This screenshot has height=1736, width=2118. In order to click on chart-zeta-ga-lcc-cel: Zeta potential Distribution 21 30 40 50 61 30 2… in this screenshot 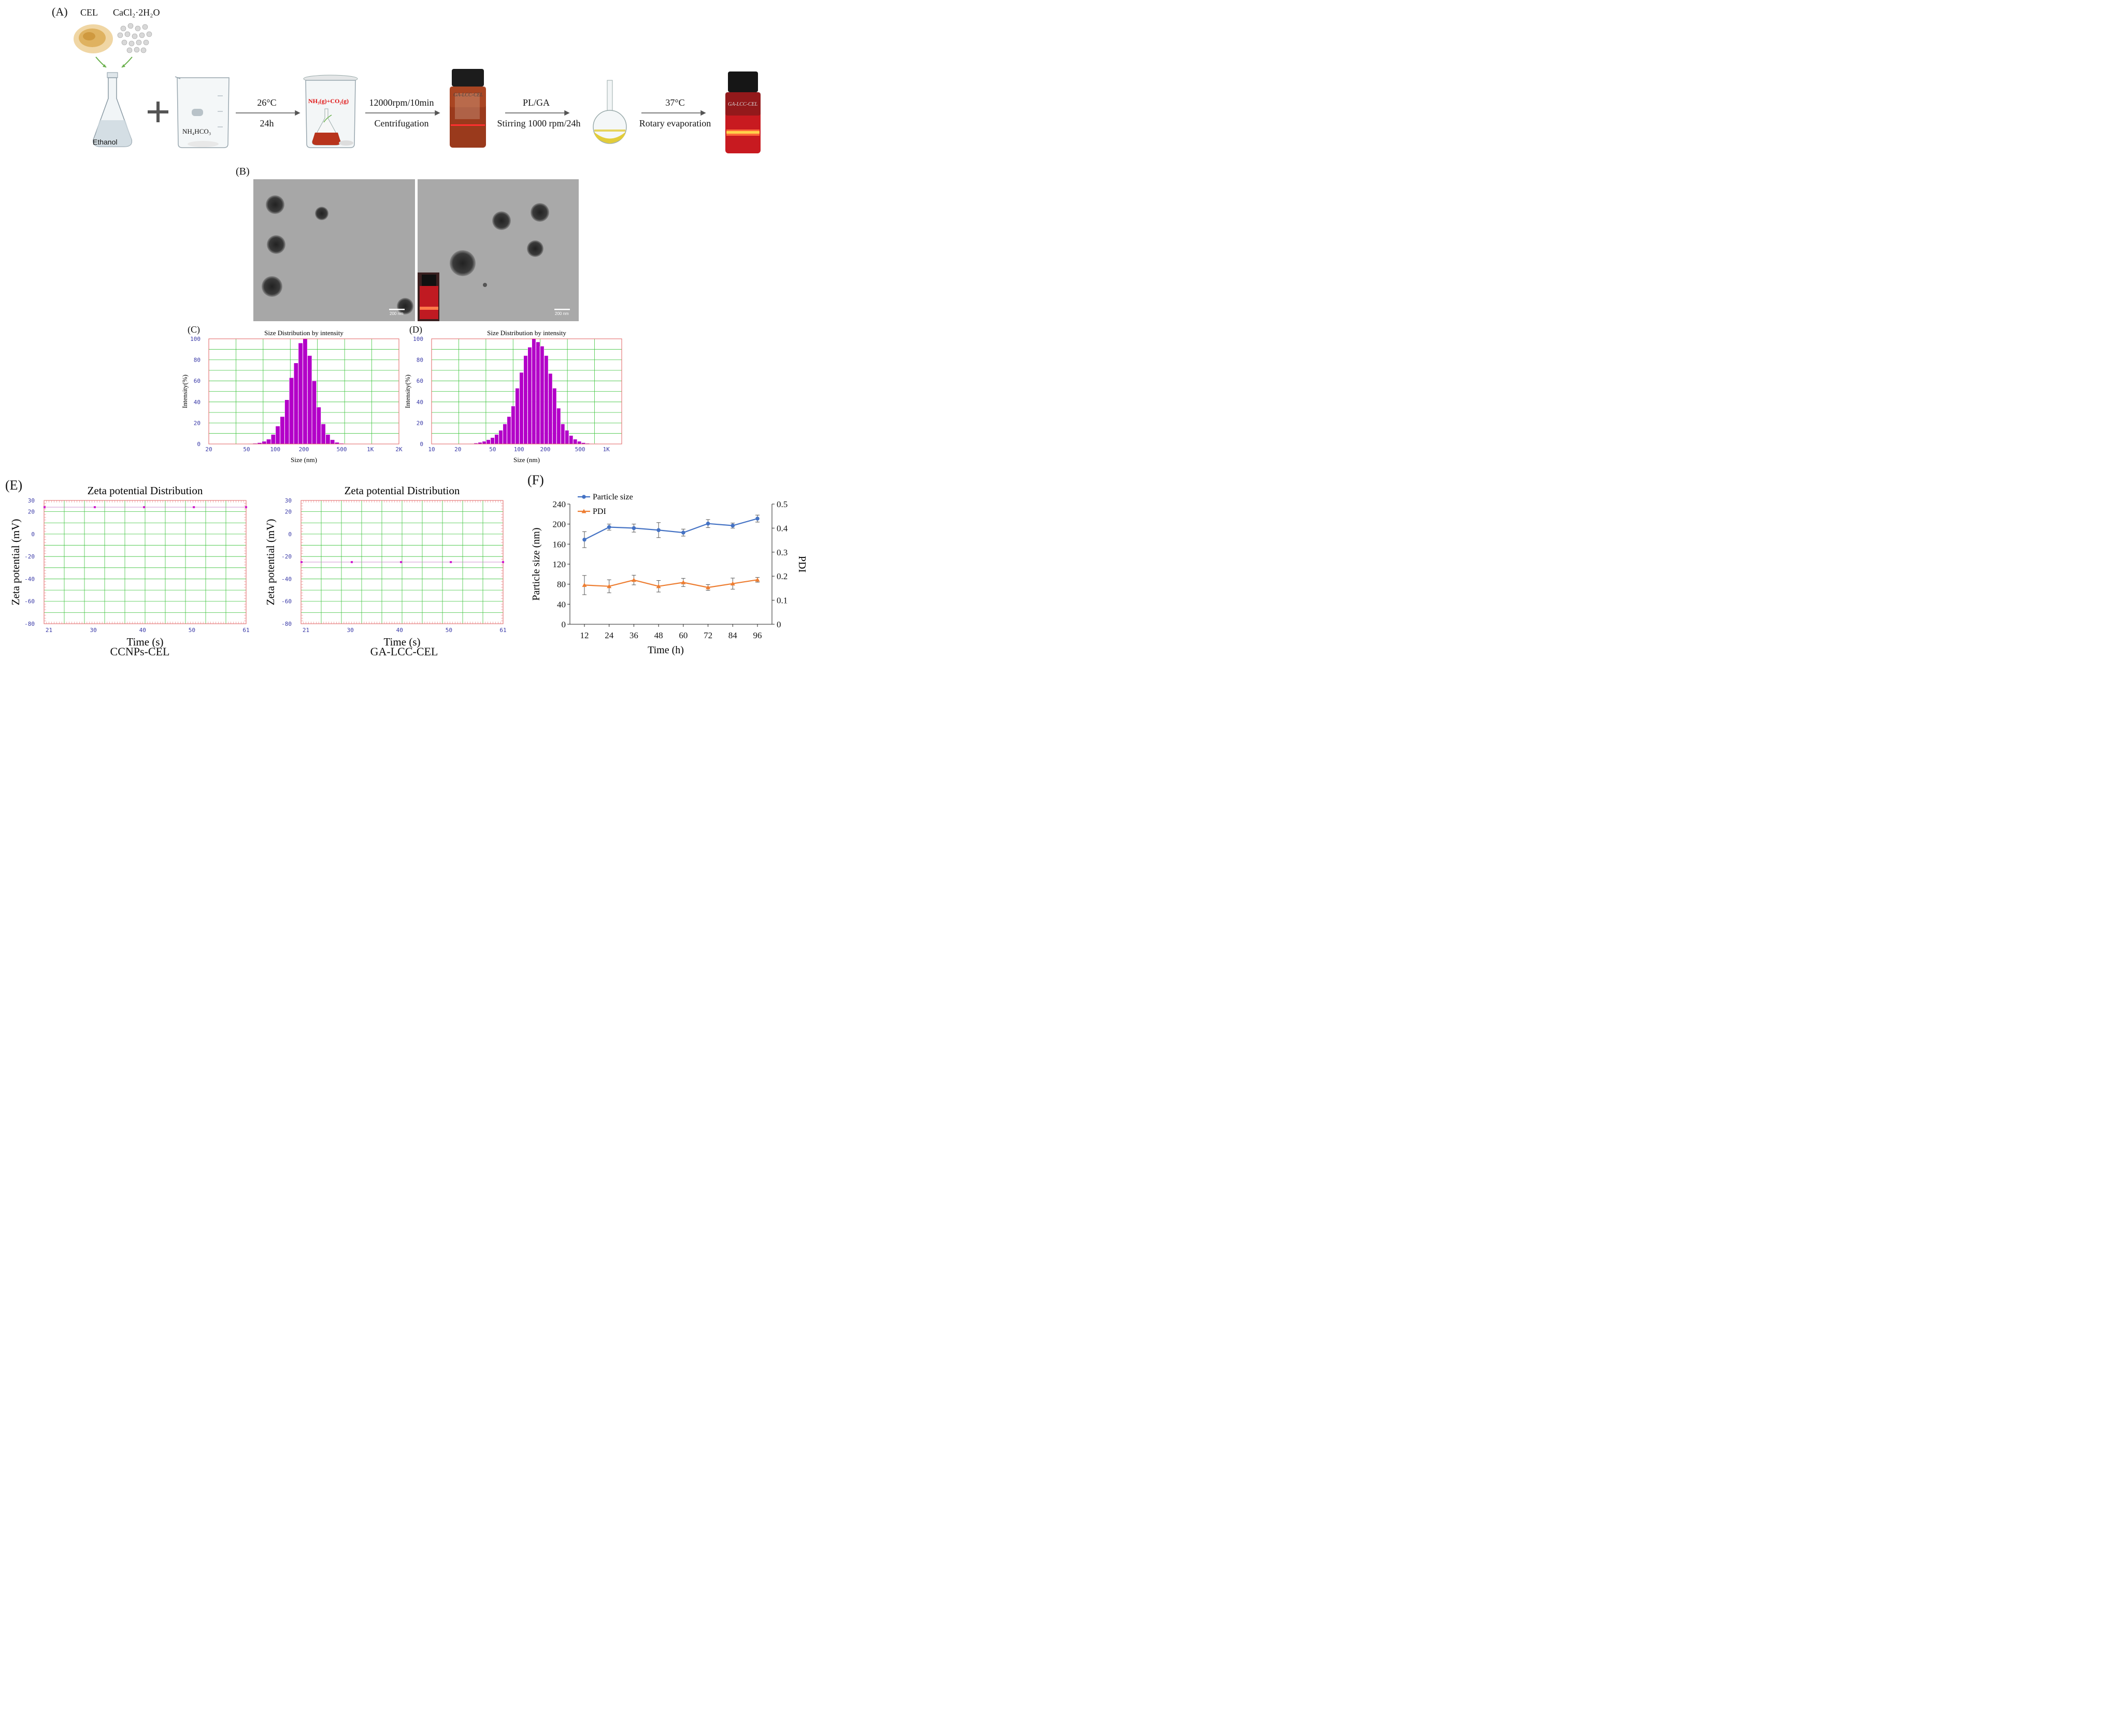, I will do `click(386, 566)`.